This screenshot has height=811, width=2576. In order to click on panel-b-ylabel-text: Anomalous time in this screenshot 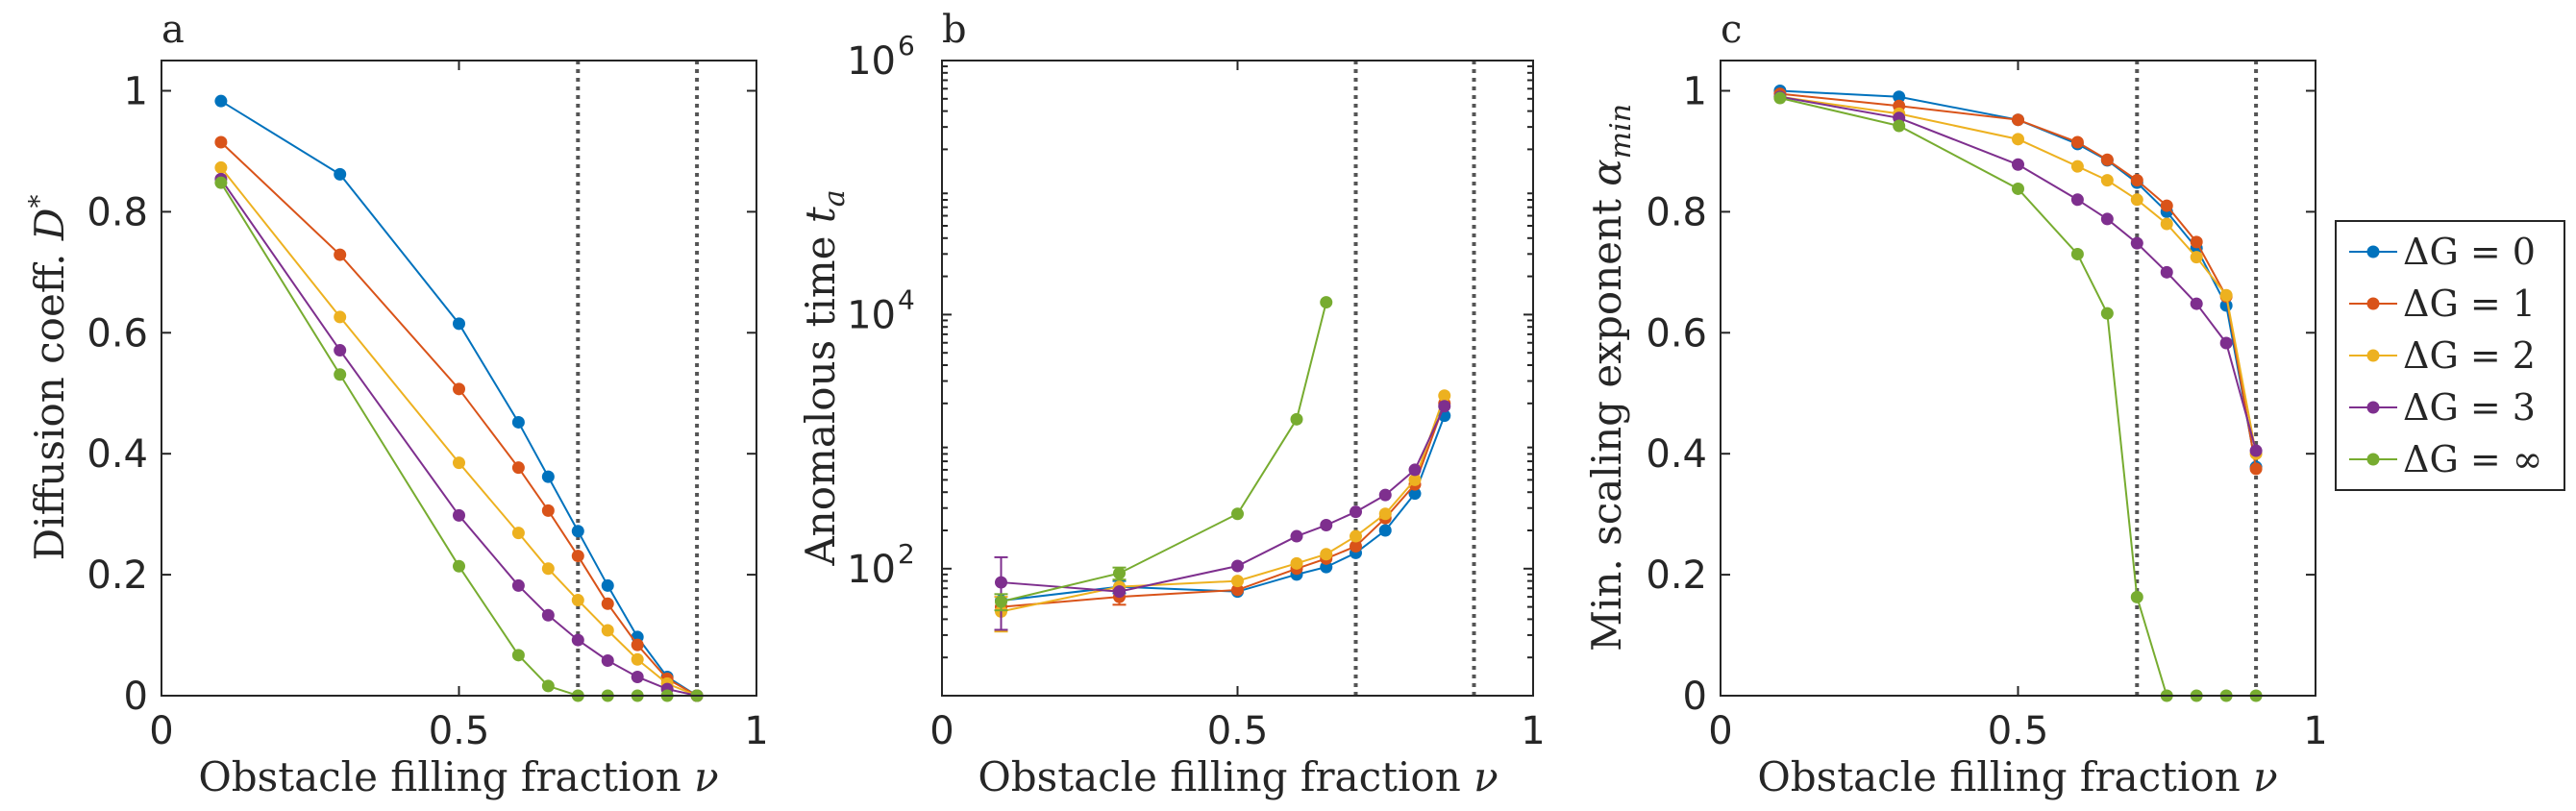, I will do `click(821, 395)`.